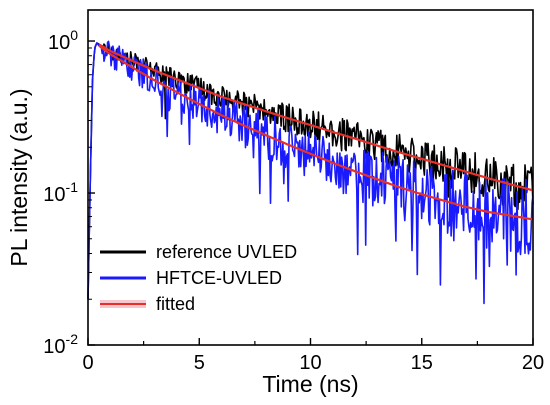  I want to click on x-axis-title: Time (ns), so click(310, 384).